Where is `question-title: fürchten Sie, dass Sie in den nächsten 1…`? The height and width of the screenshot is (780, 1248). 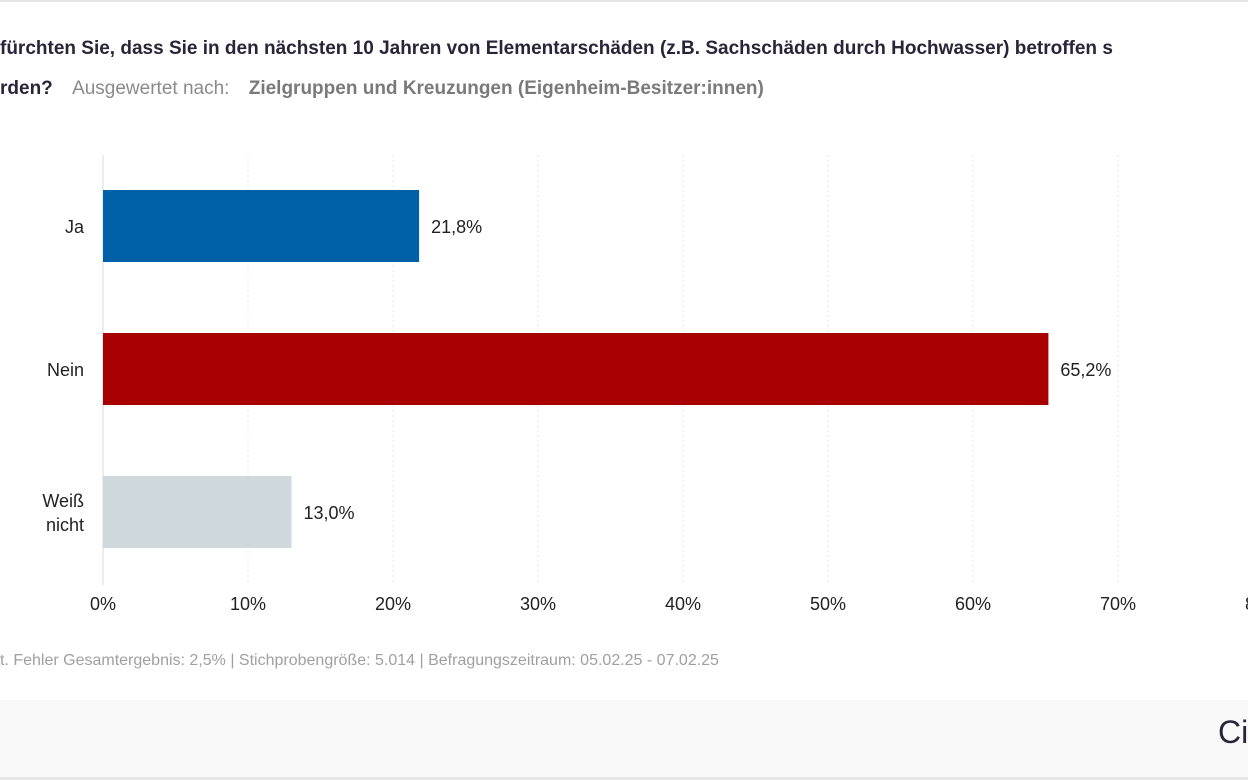 question-title: fürchten Sie, dass Sie in den nächsten 1… is located at coordinates (556, 48).